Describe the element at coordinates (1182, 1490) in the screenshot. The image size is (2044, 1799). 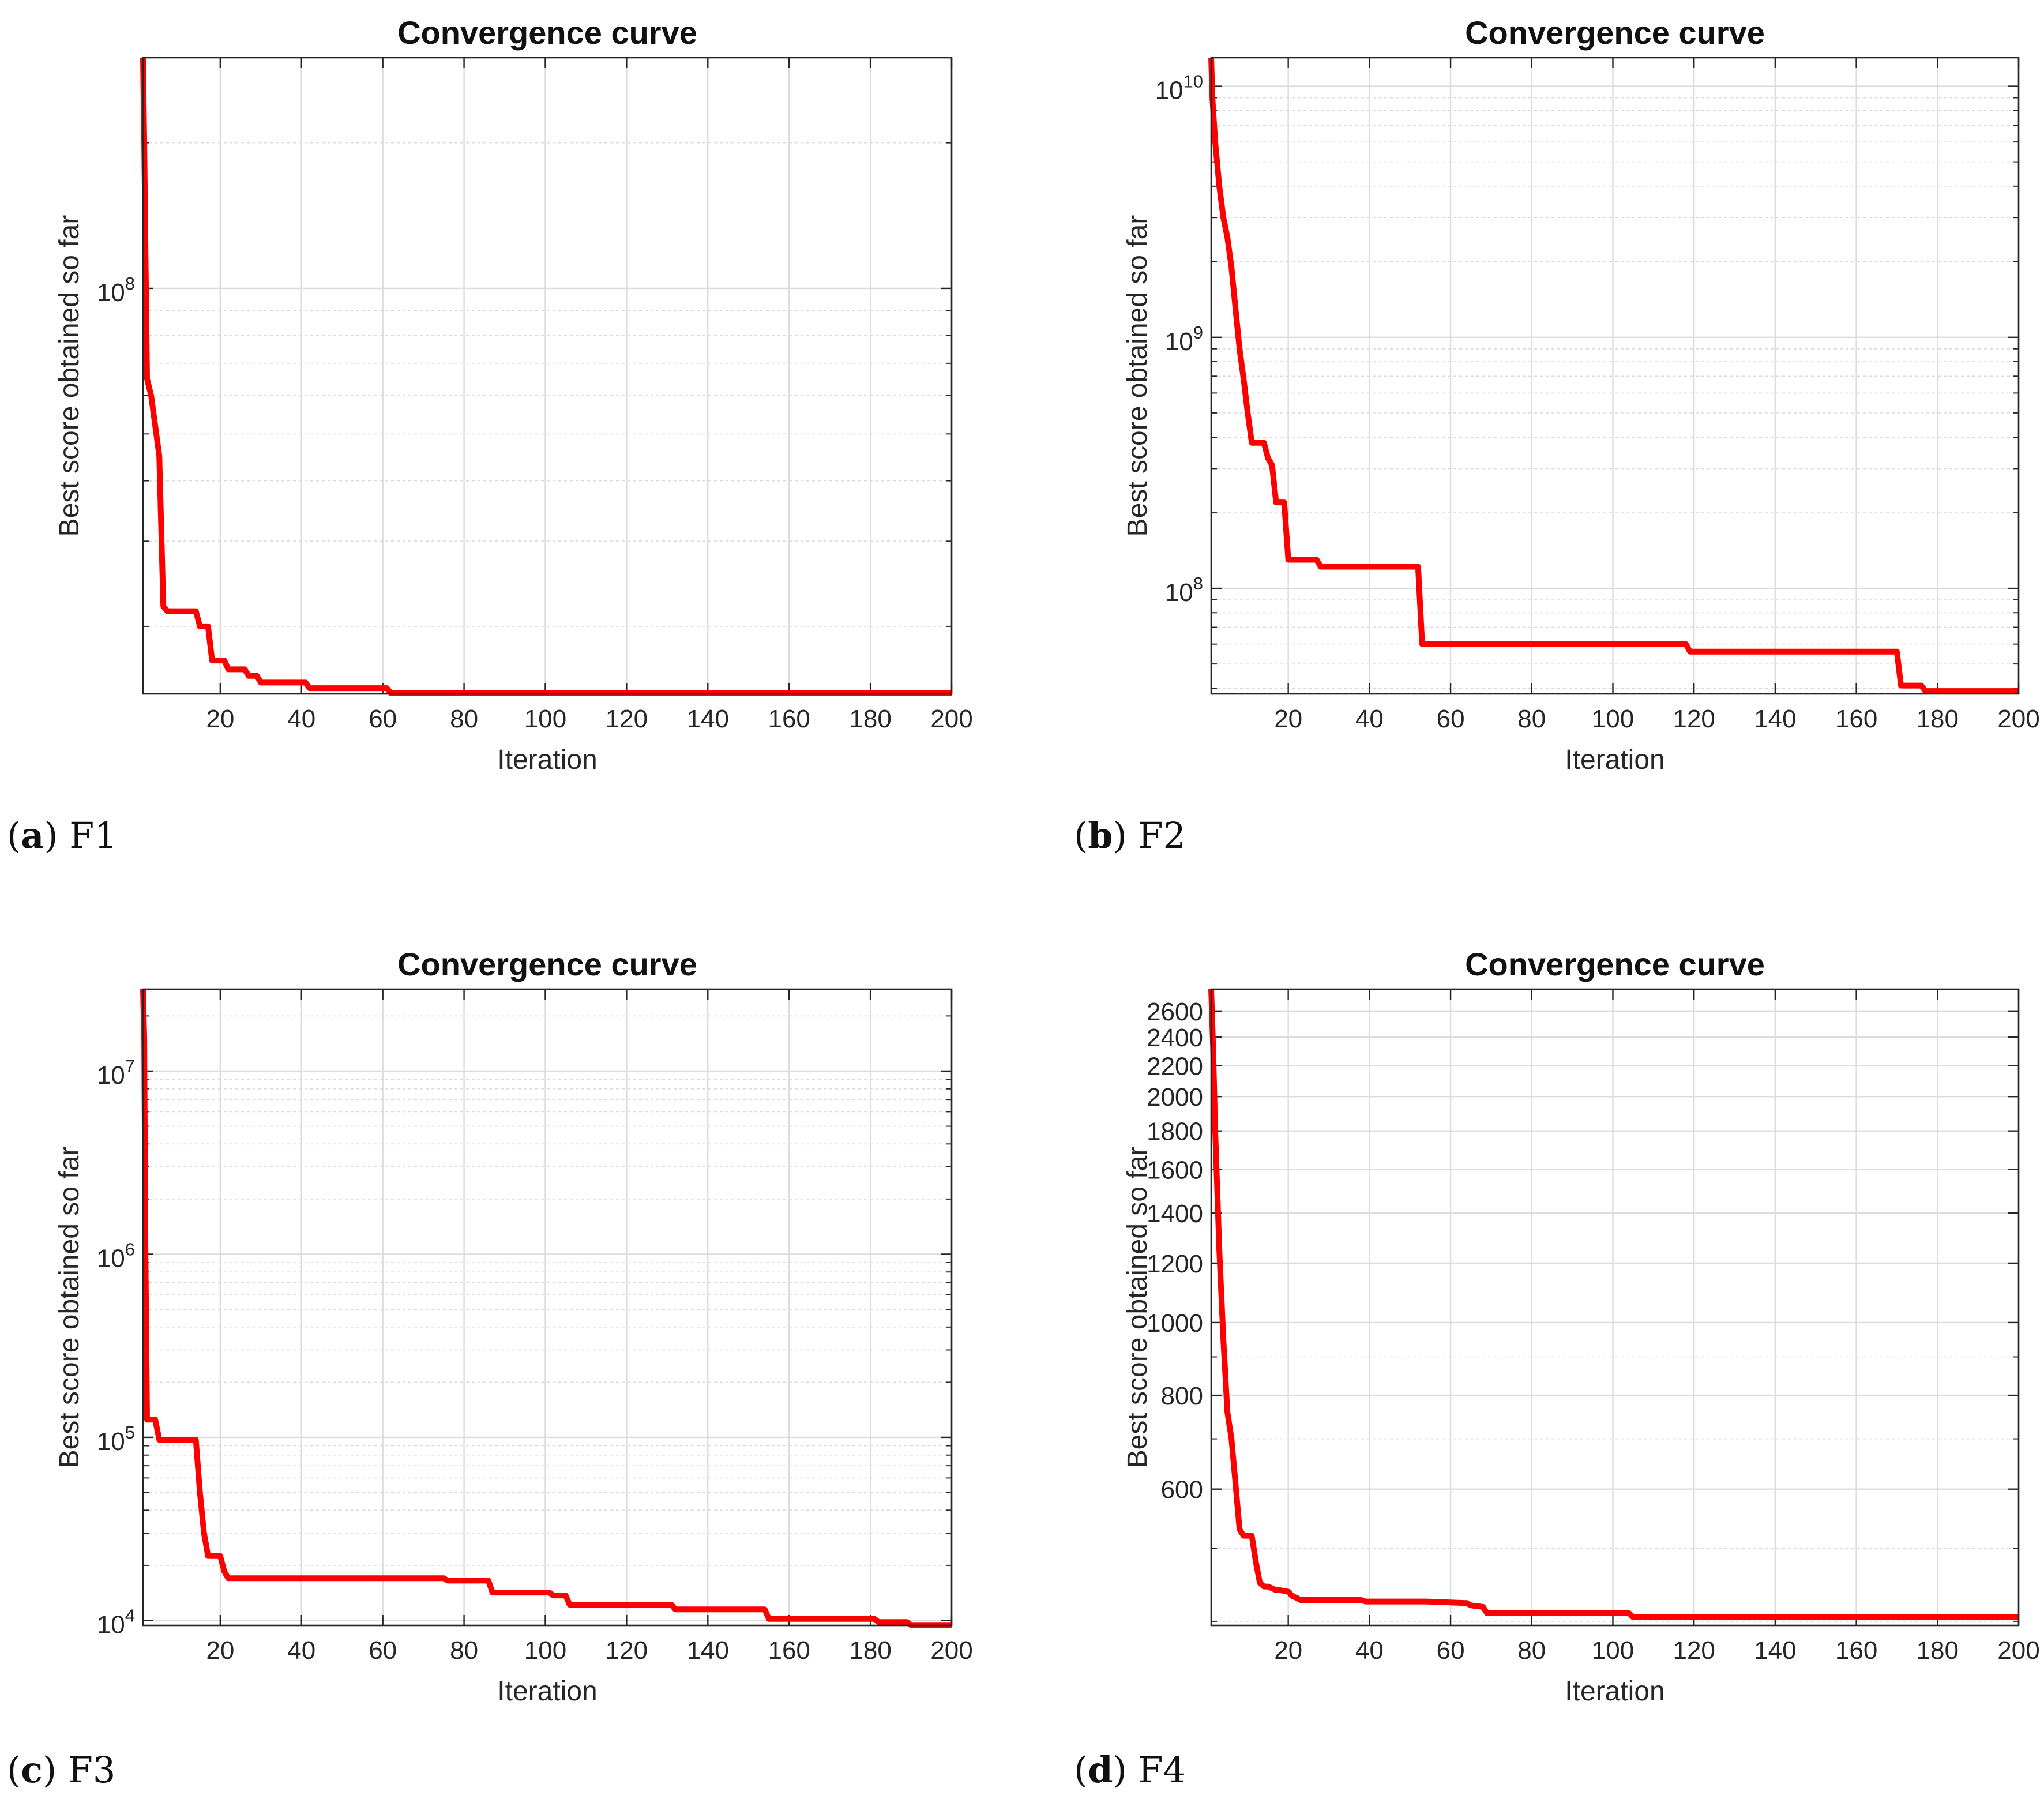
I see `y-tick-label: 600` at that location.